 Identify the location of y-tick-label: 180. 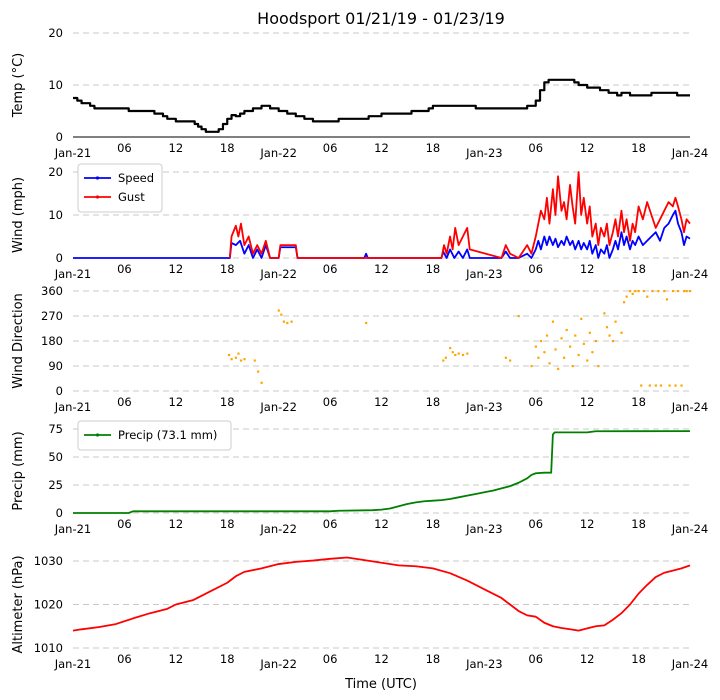
(52, 341).